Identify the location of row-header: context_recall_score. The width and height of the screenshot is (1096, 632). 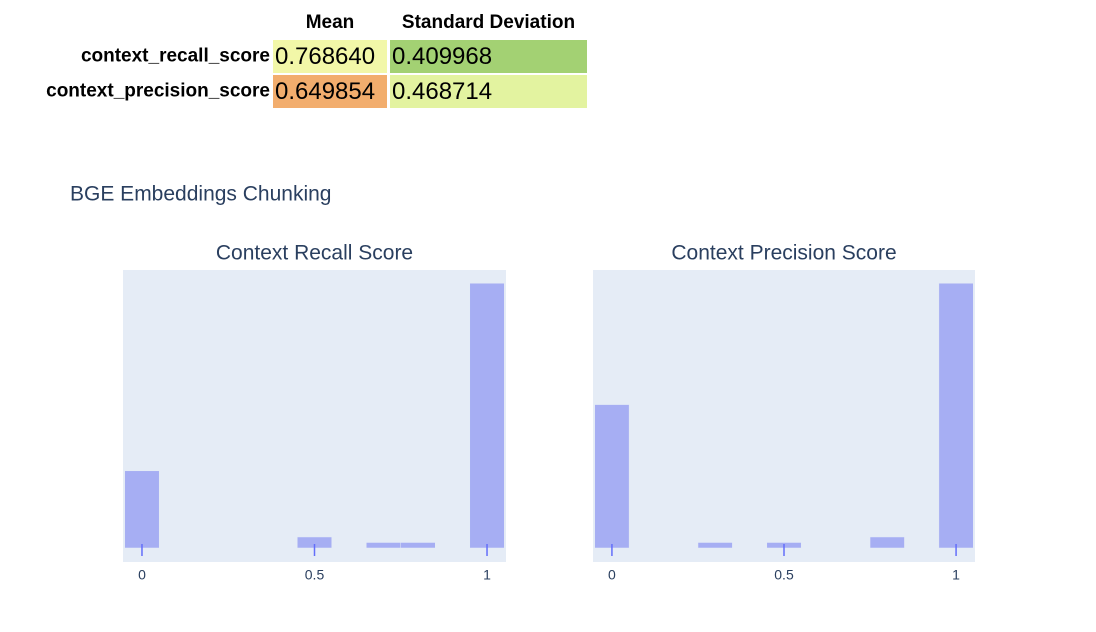
(175, 56).